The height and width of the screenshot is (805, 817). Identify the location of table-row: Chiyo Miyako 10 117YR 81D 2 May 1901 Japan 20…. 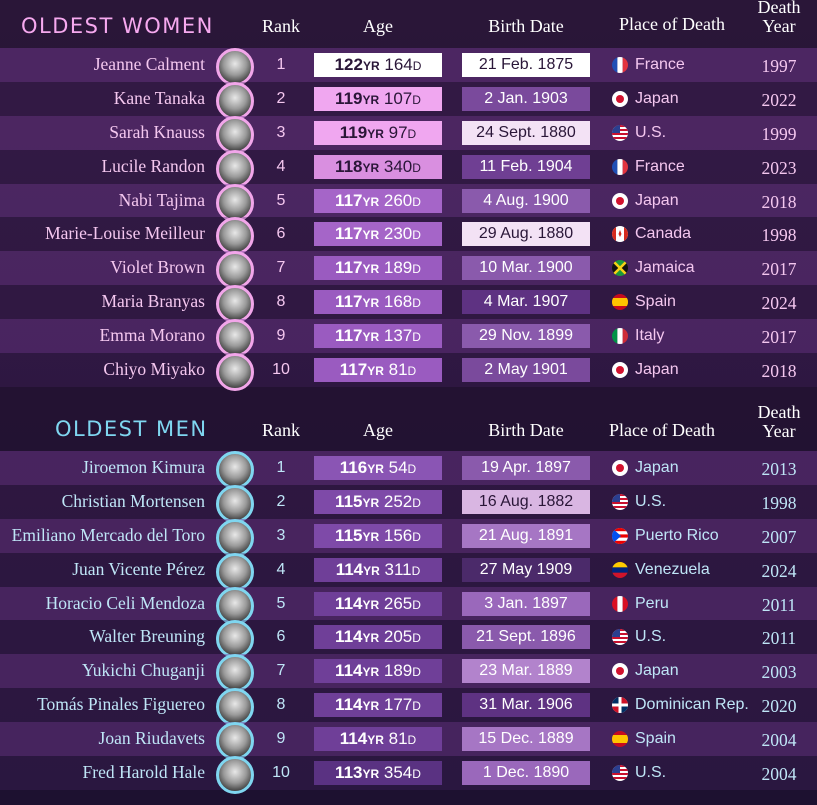
(408, 372).